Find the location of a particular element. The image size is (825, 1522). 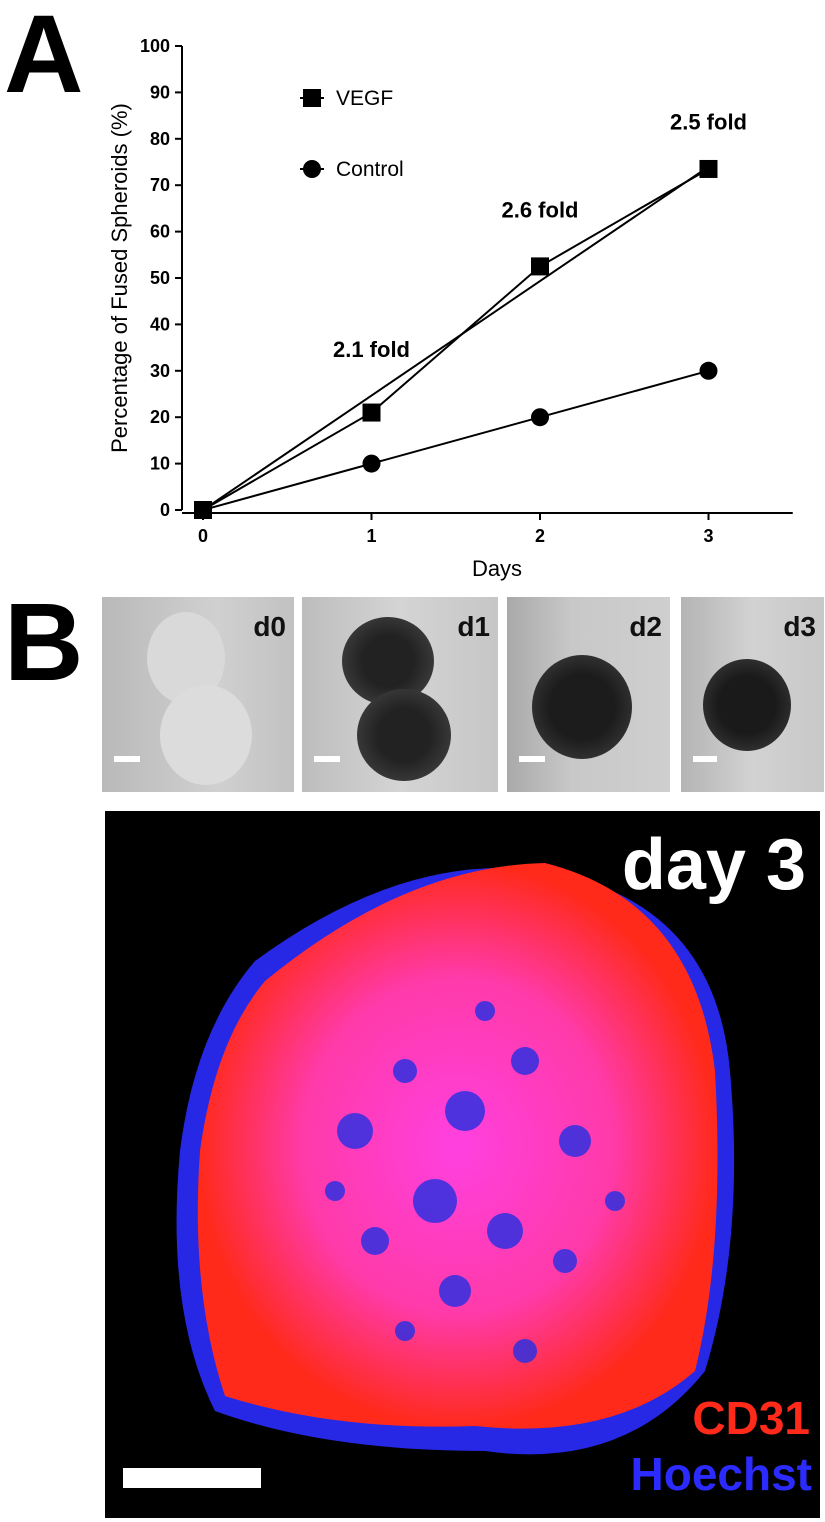

micrograph-label: d0 is located at coordinates (269, 626).